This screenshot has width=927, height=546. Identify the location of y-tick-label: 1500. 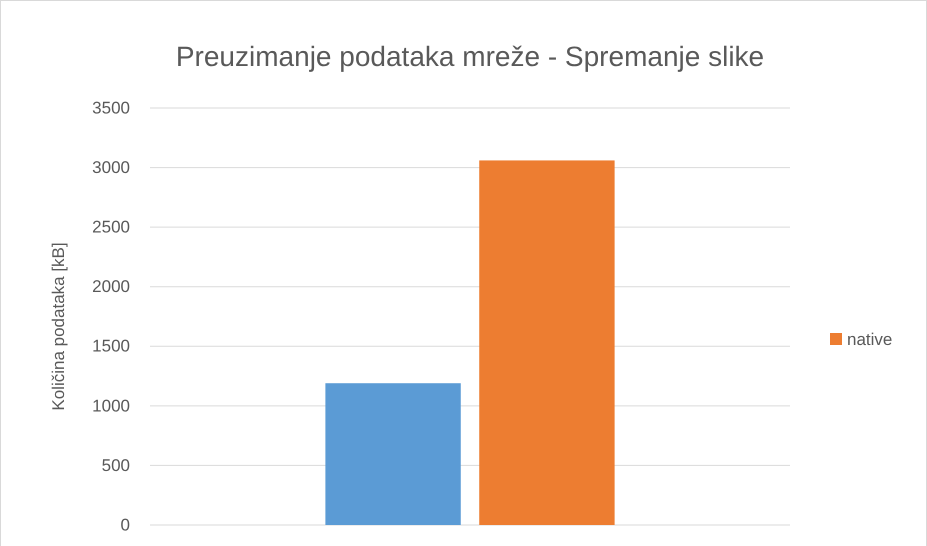
(111, 346).